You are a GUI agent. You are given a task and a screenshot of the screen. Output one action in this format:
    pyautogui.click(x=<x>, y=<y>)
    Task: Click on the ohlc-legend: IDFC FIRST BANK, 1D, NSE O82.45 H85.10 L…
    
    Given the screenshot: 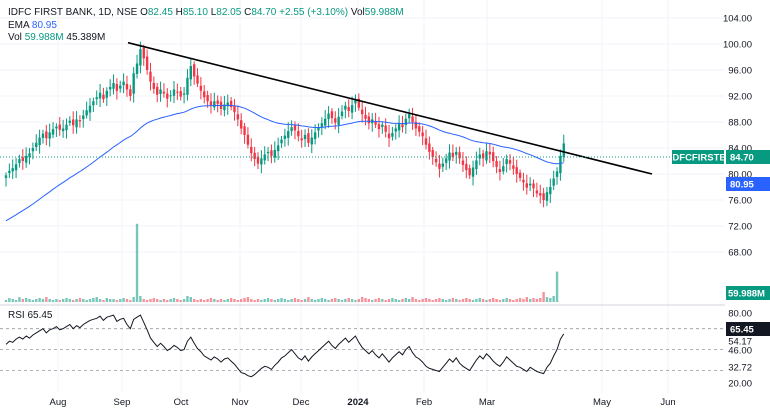 What is the action you would take?
    pyautogui.click(x=206, y=13)
    